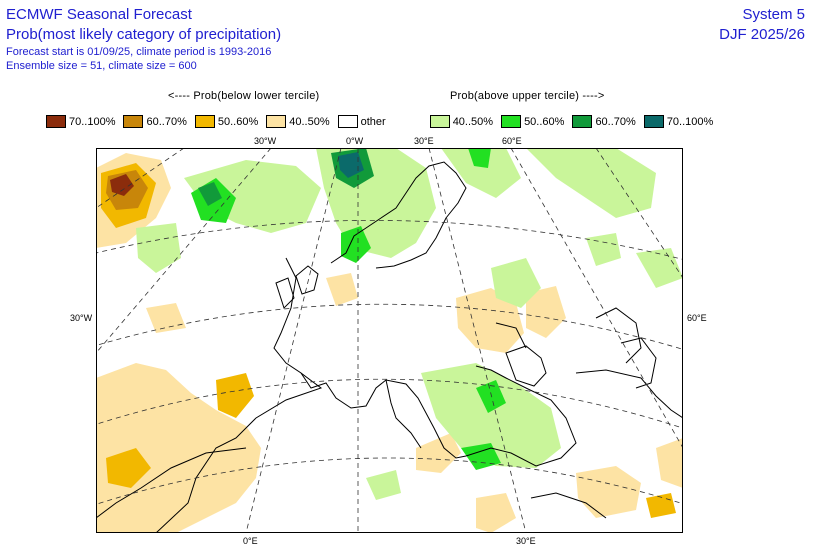  What do you see at coordinates (81, 318) in the screenshot?
I see `axis-label-left: 30°W` at bounding box center [81, 318].